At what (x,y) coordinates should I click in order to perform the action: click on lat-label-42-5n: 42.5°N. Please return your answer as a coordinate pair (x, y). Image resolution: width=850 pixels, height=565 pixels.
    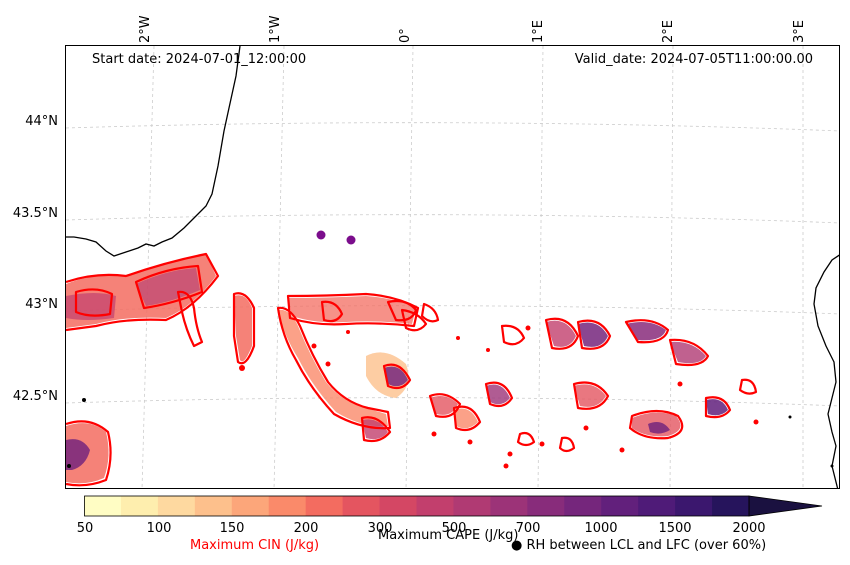
    Looking at the image, I should click on (35, 396).